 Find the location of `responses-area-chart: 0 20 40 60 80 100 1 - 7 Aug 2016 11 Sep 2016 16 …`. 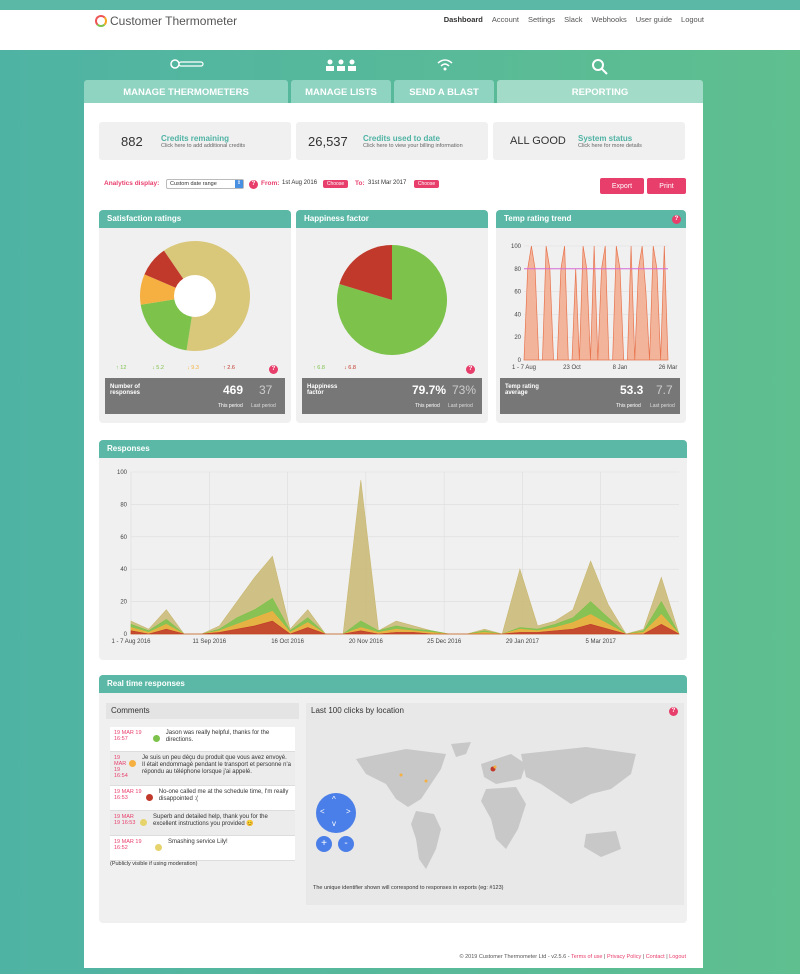

responses-area-chart: 0 20 40 60 80 100 1 - 7 Aug 2016 11 Sep 2016 16 … is located at coordinates (395, 557).